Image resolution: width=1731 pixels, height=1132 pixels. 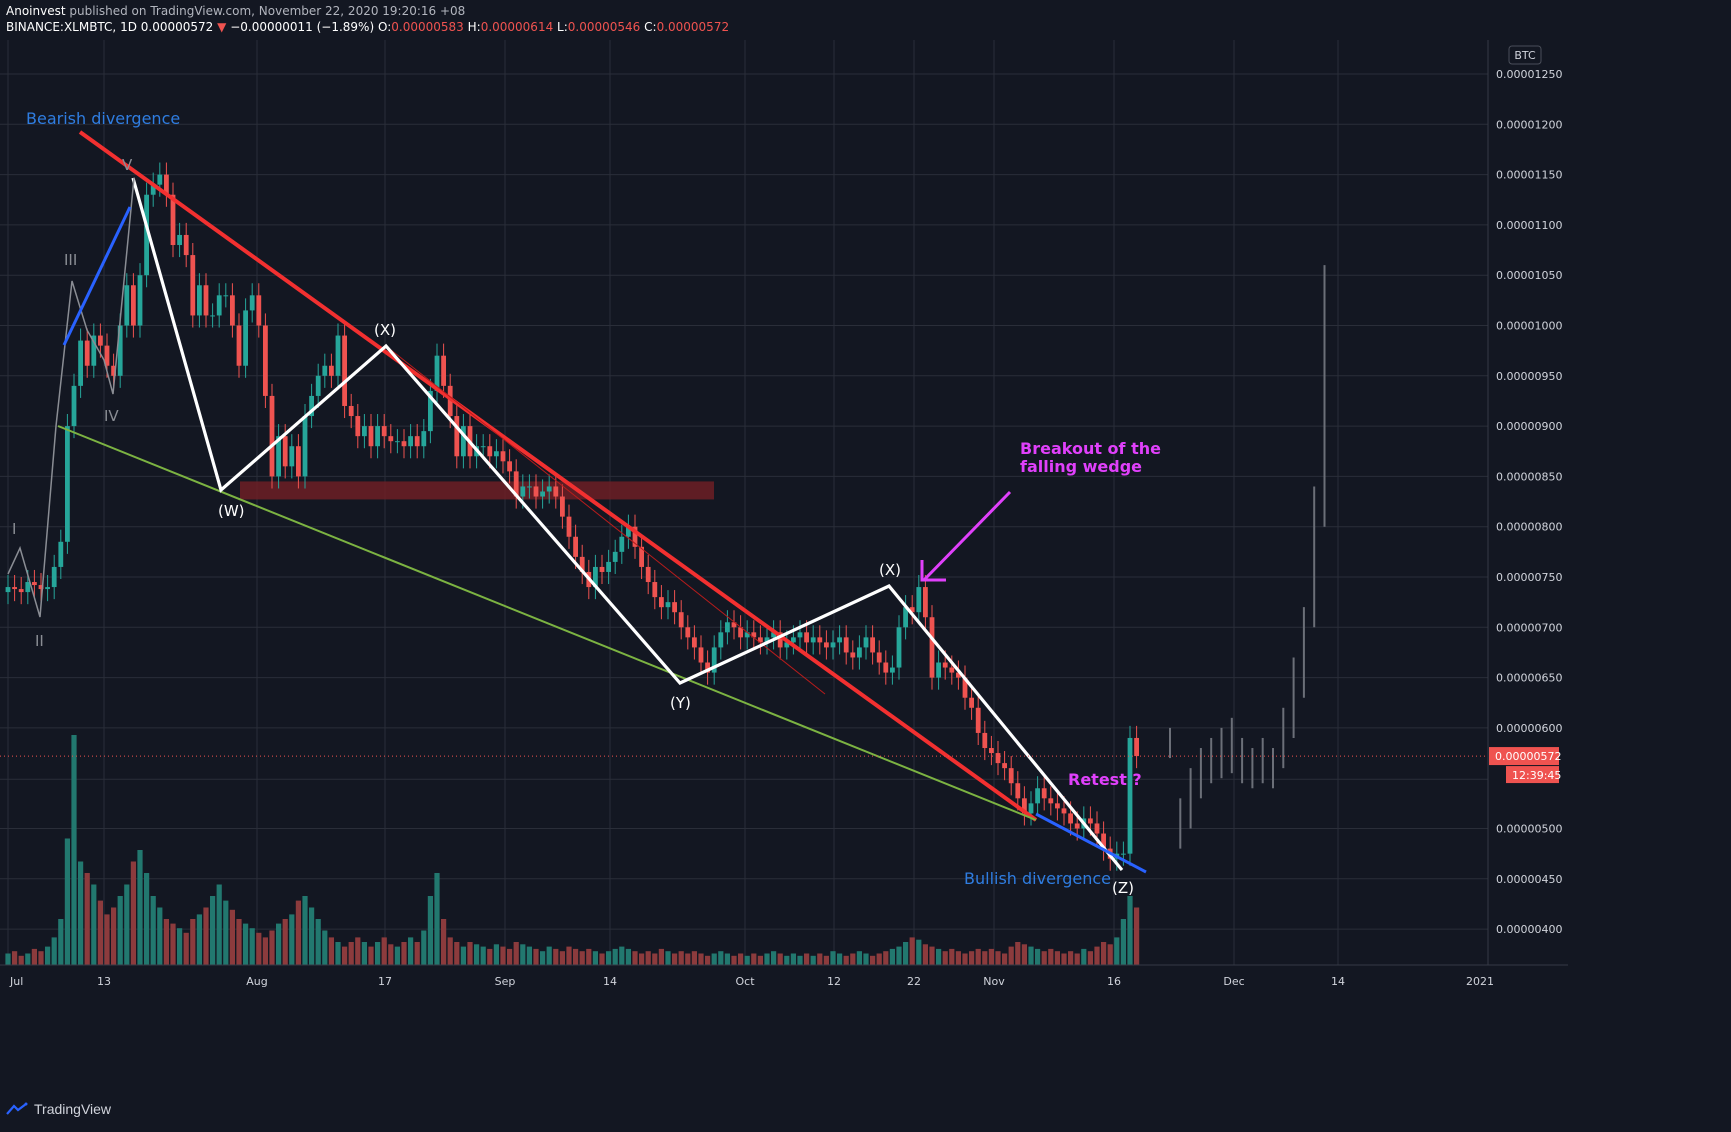 I want to click on footer-brand: TradingView, so click(x=73, y=1109).